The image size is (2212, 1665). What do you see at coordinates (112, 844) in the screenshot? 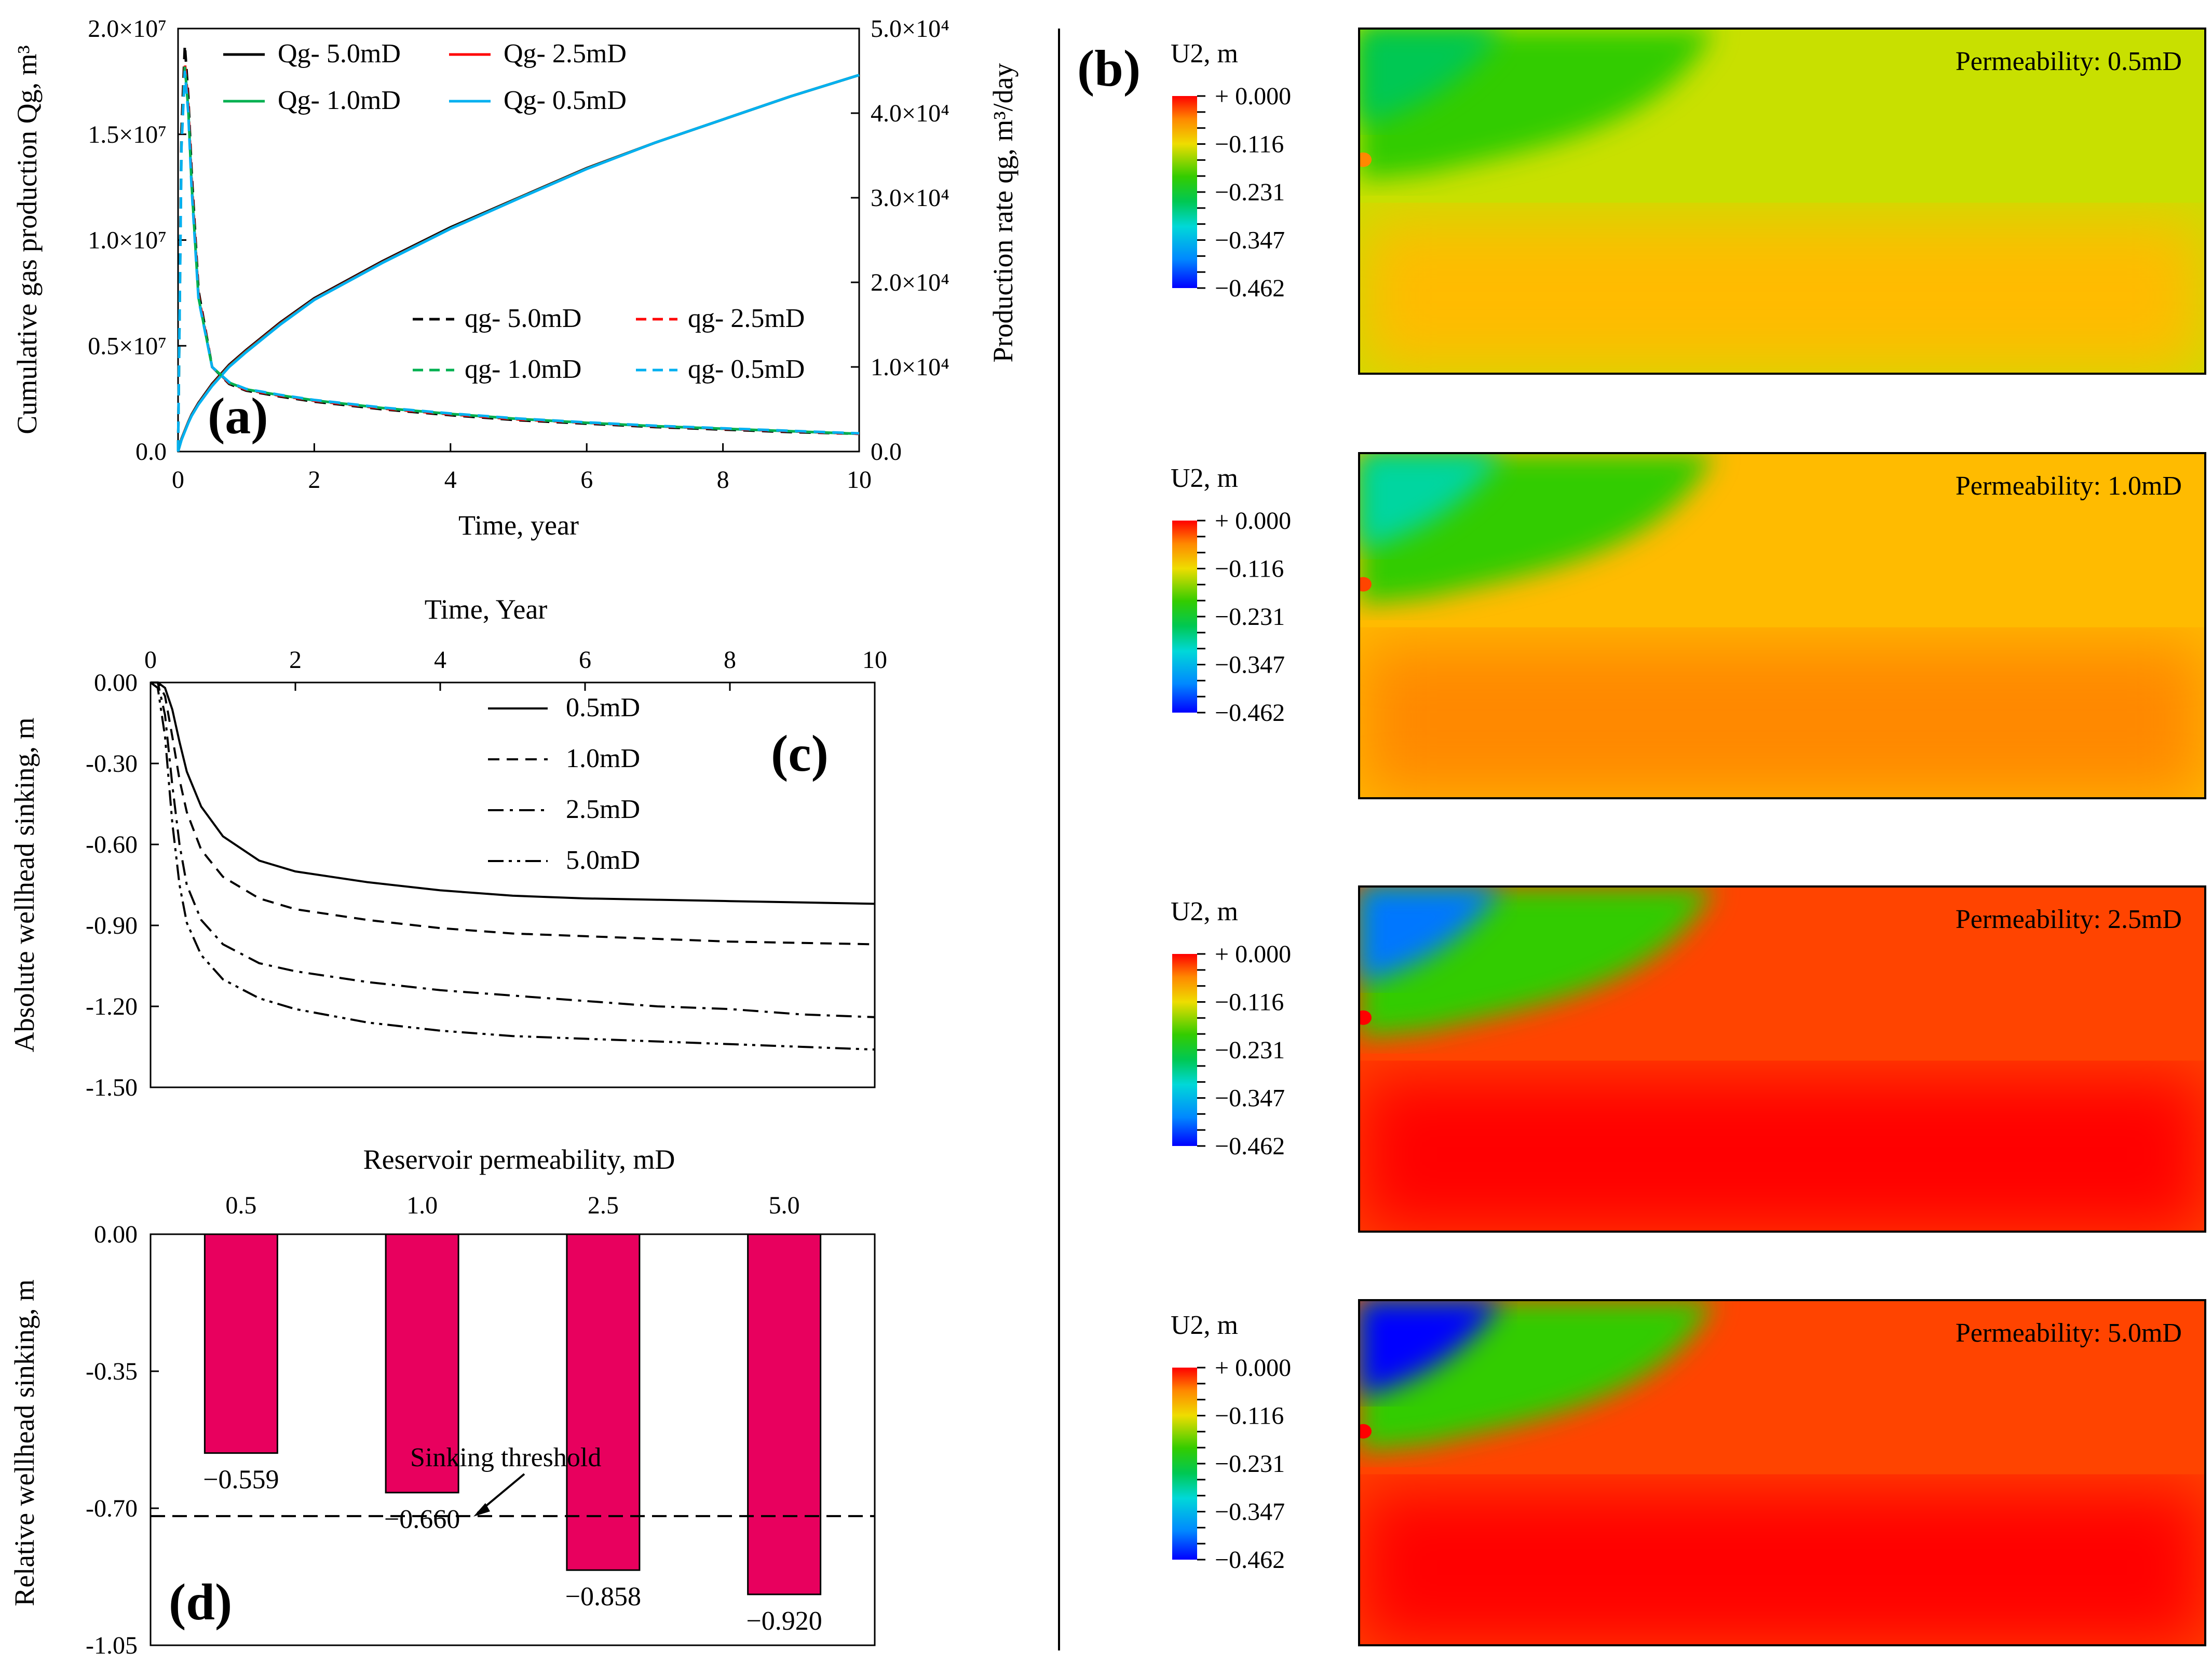
I see `y-tick-label: -0.60` at bounding box center [112, 844].